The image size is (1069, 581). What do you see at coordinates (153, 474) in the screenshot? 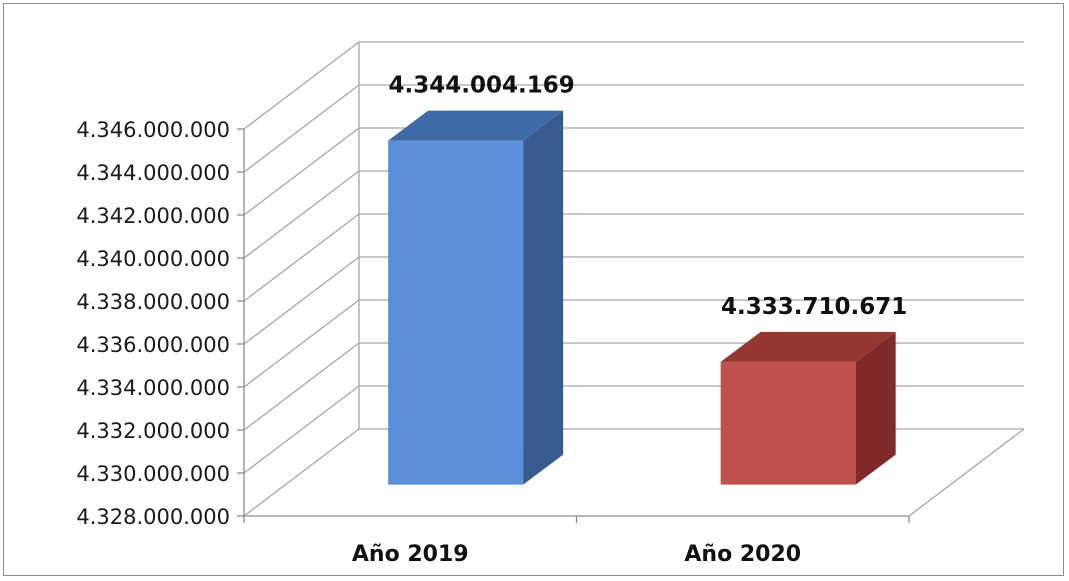
I see `y-tick-label: 4.330.000.000` at bounding box center [153, 474].